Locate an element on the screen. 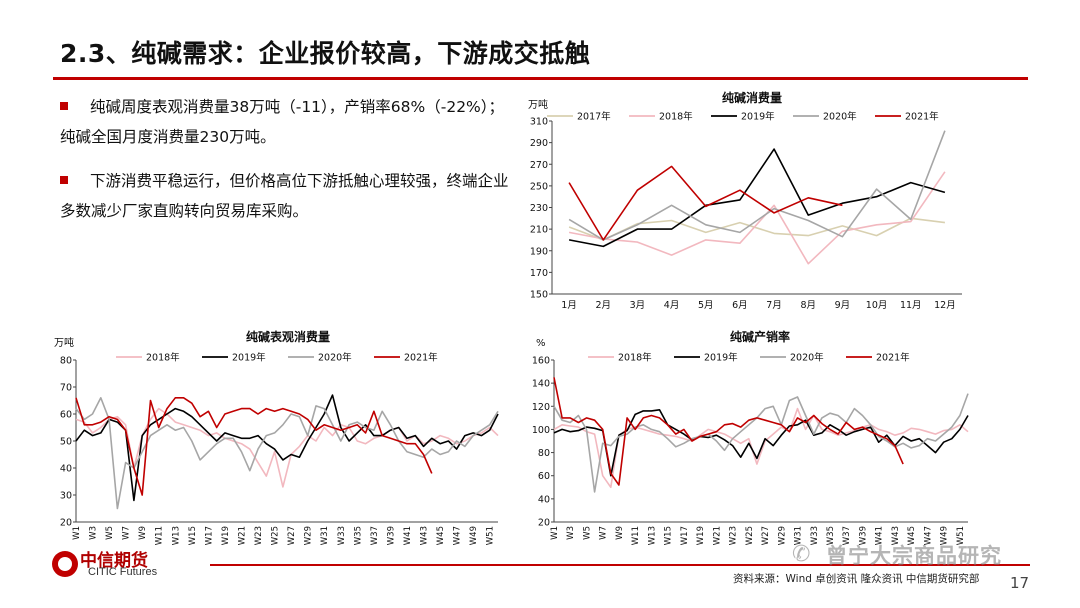 Image resolution: width=1080 pixels, height=608 pixels. x-tick-label: 9月 is located at coordinates (843, 305).